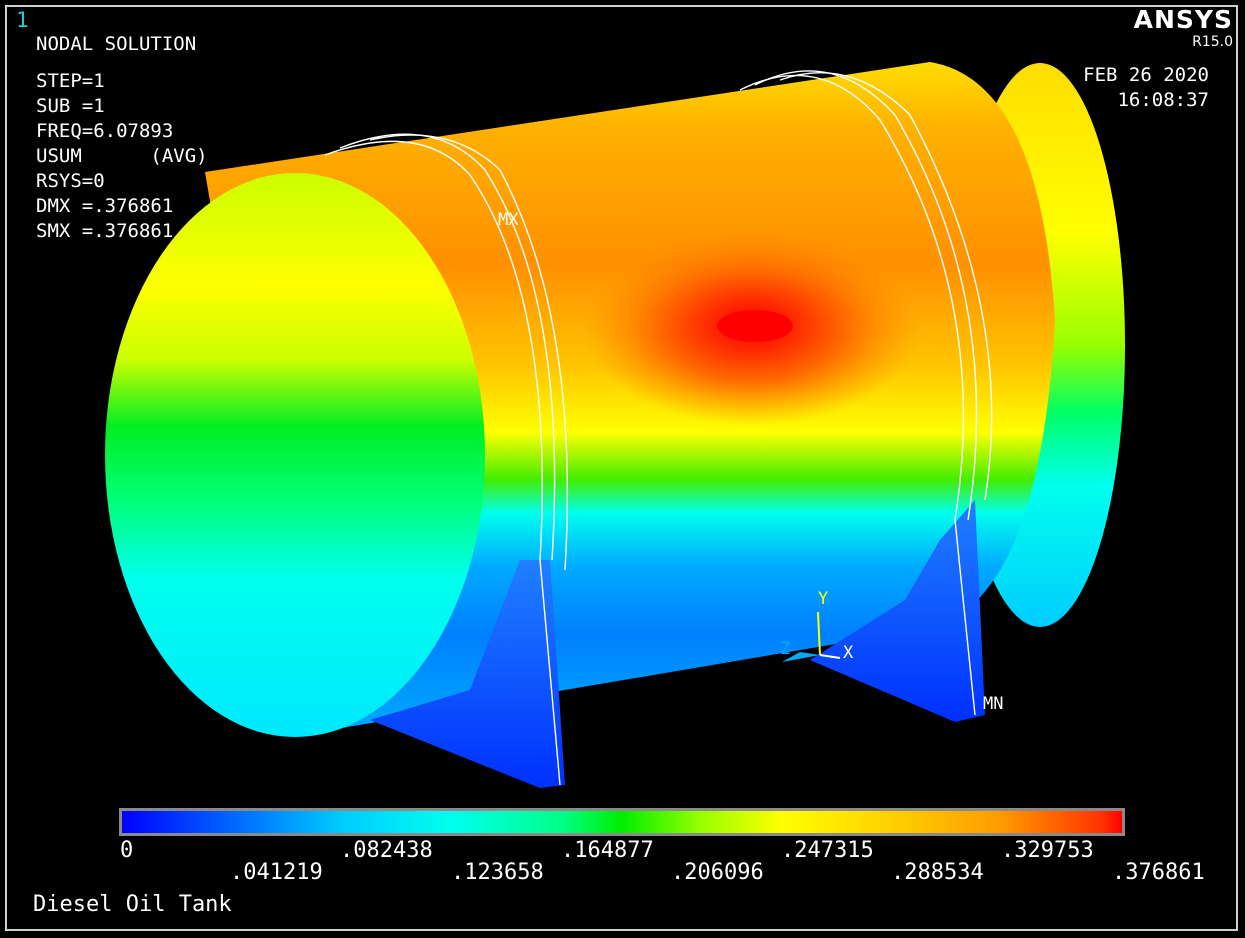  Describe the element at coordinates (1158, 872) in the screenshot. I see `legend-tick: .376861` at that location.